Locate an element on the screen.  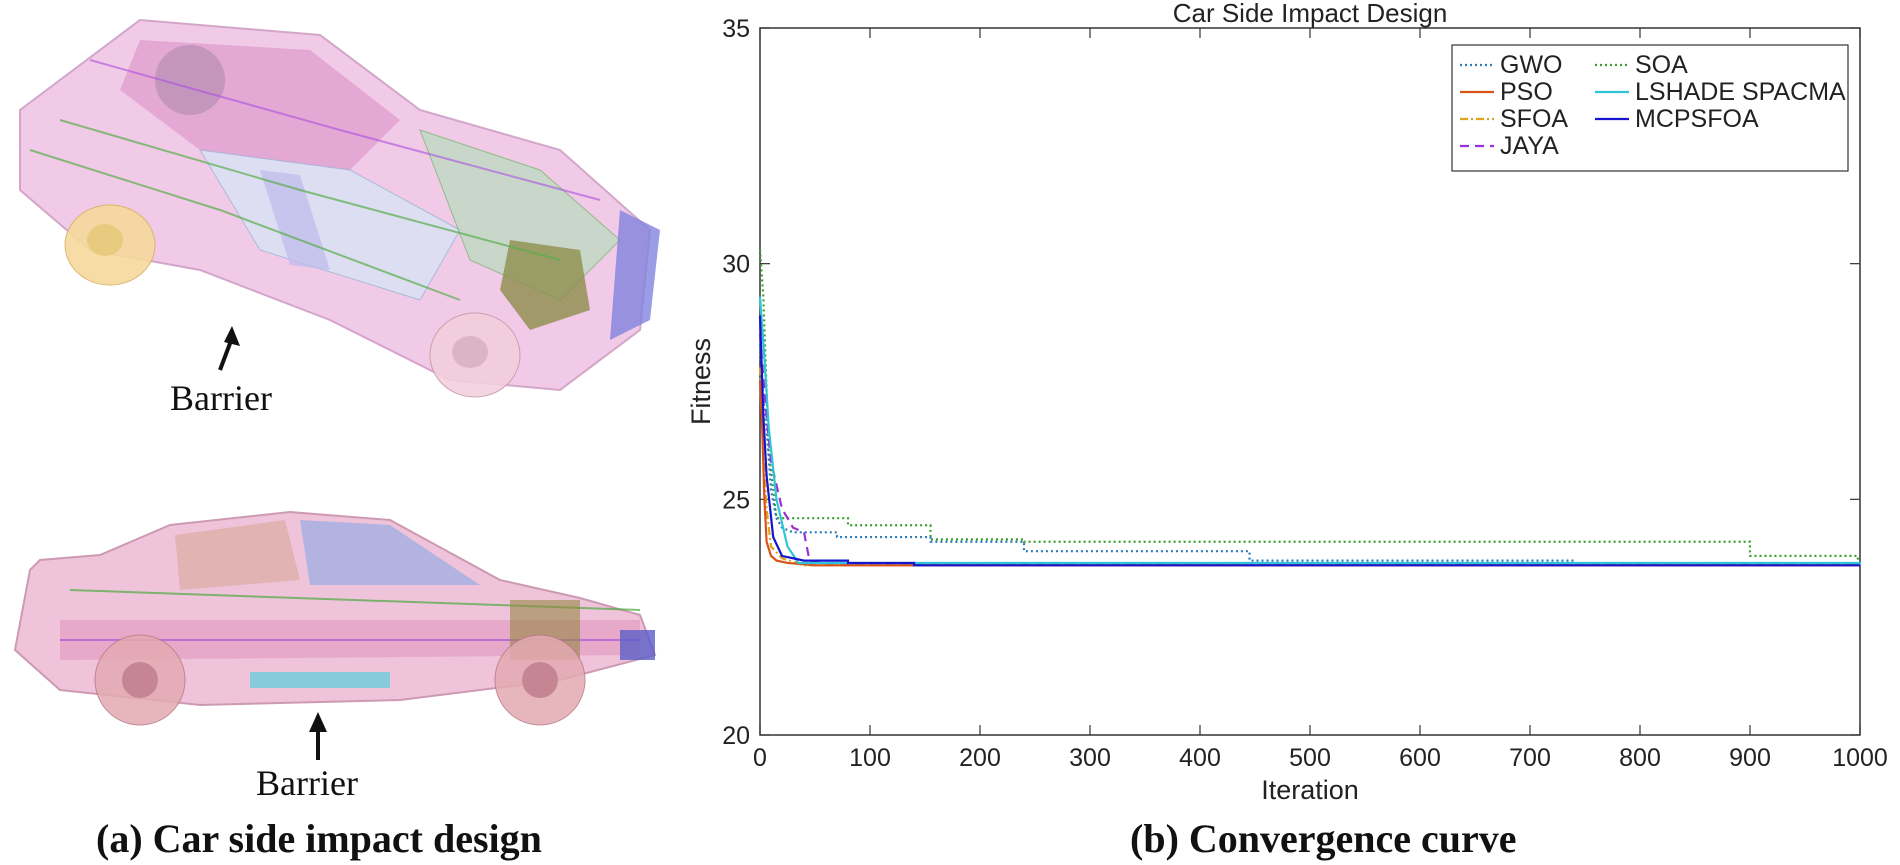
x-tick-label: 900 is located at coordinates (1750, 758).